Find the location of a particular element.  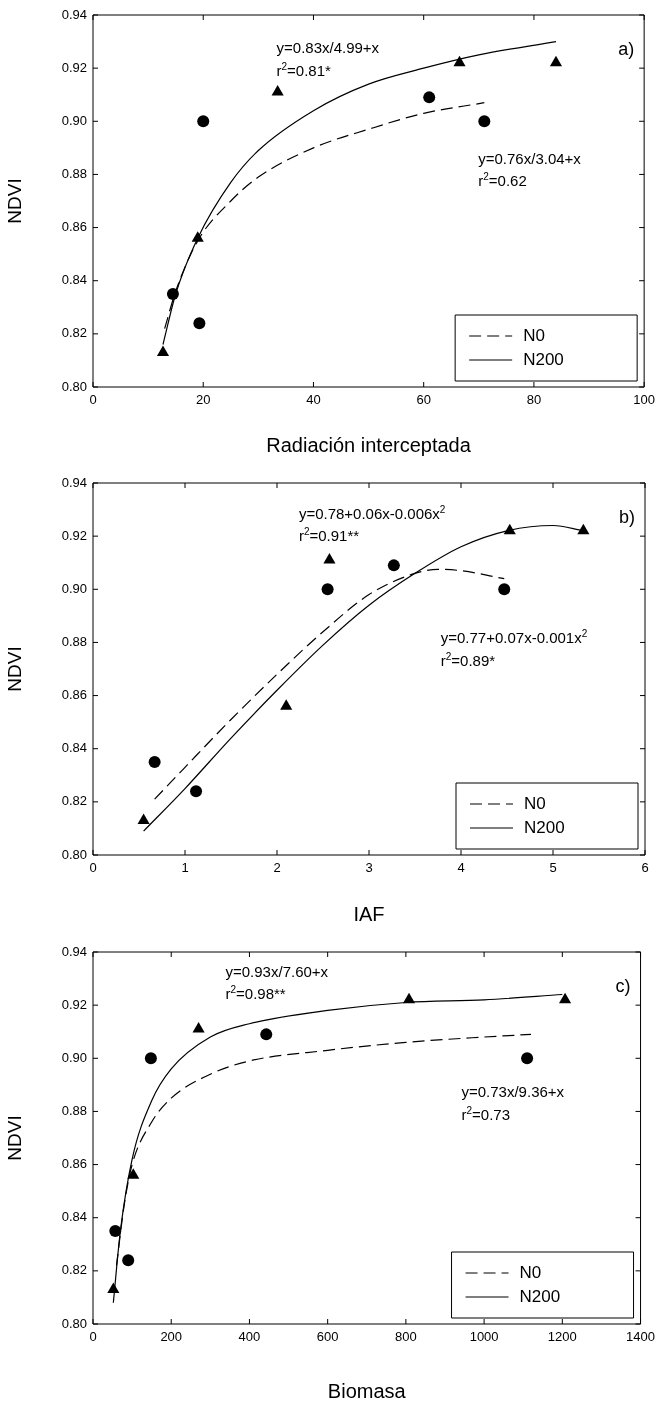

annotation: y=0.83x/4.99+x is located at coordinates (328, 47).